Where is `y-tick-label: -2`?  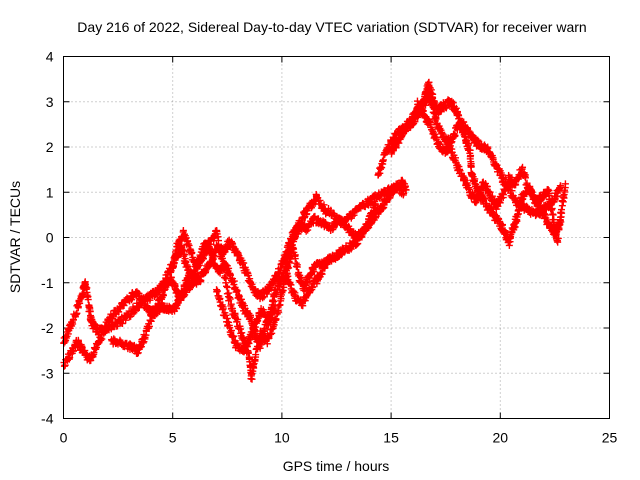 y-tick-label: -2 is located at coordinates (47, 328).